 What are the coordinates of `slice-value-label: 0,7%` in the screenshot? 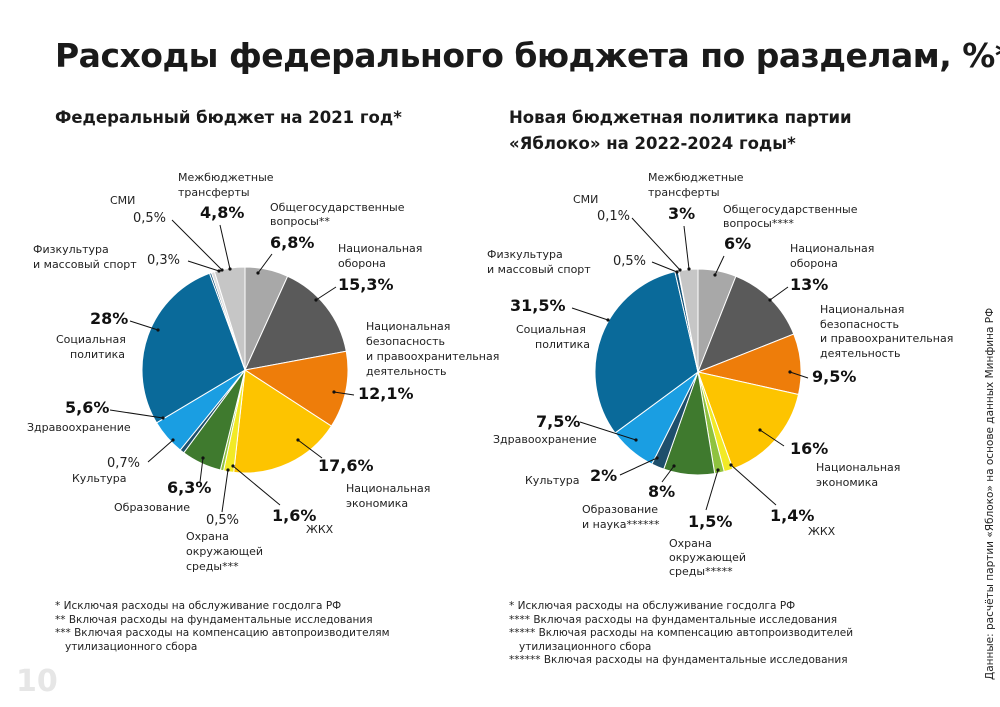 It's located at (123, 463).